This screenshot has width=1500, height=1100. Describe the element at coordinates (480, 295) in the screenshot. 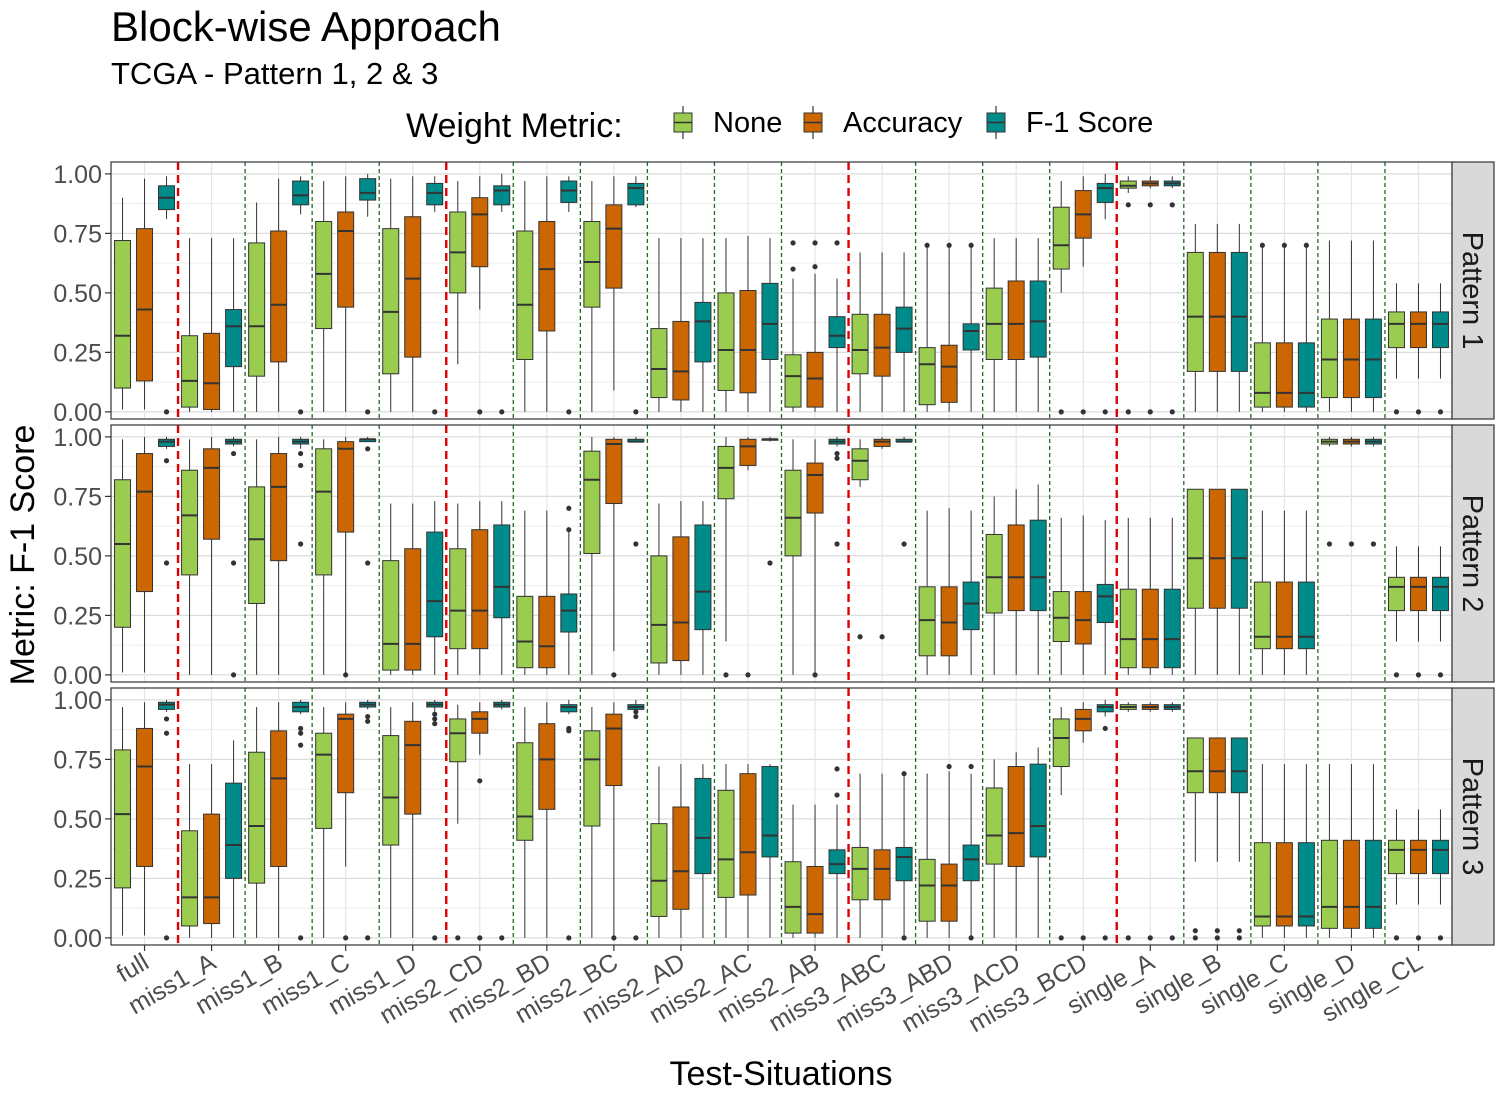

I see `box-miss2_CD-accuracy` at that location.